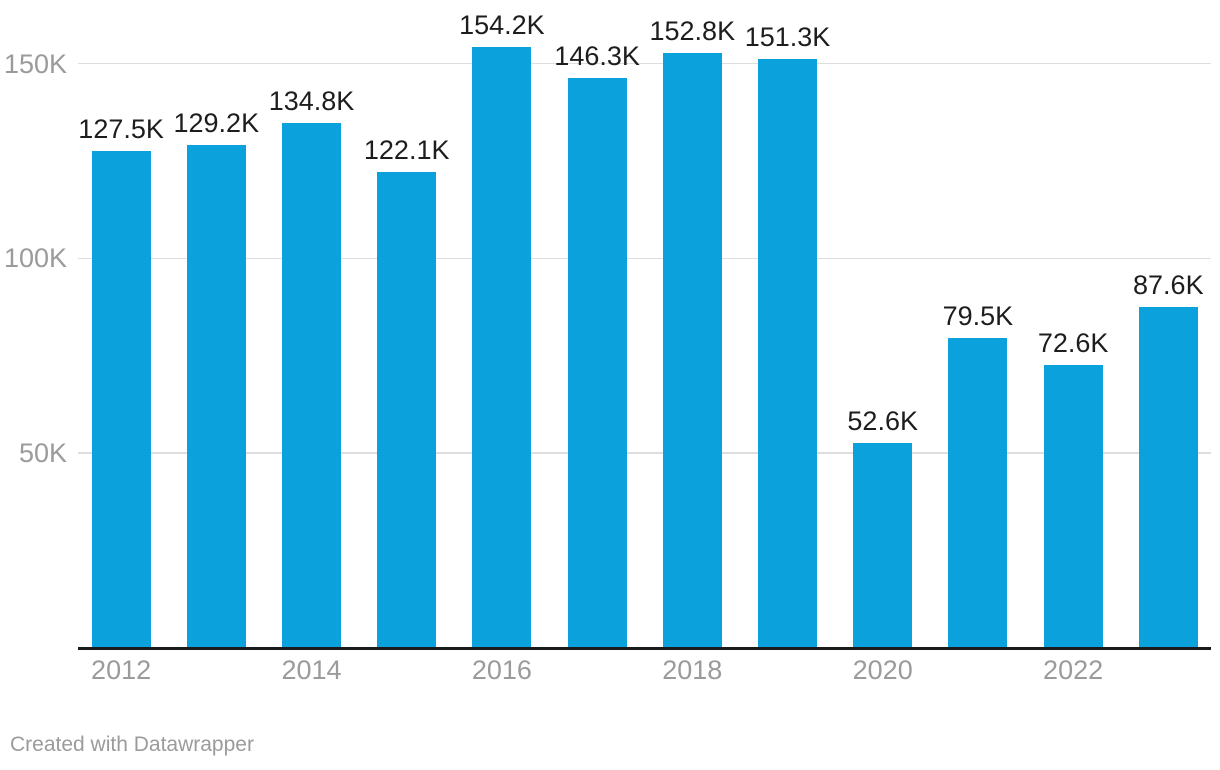  What do you see at coordinates (883, 545) in the screenshot?
I see `bar-2020` at bounding box center [883, 545].